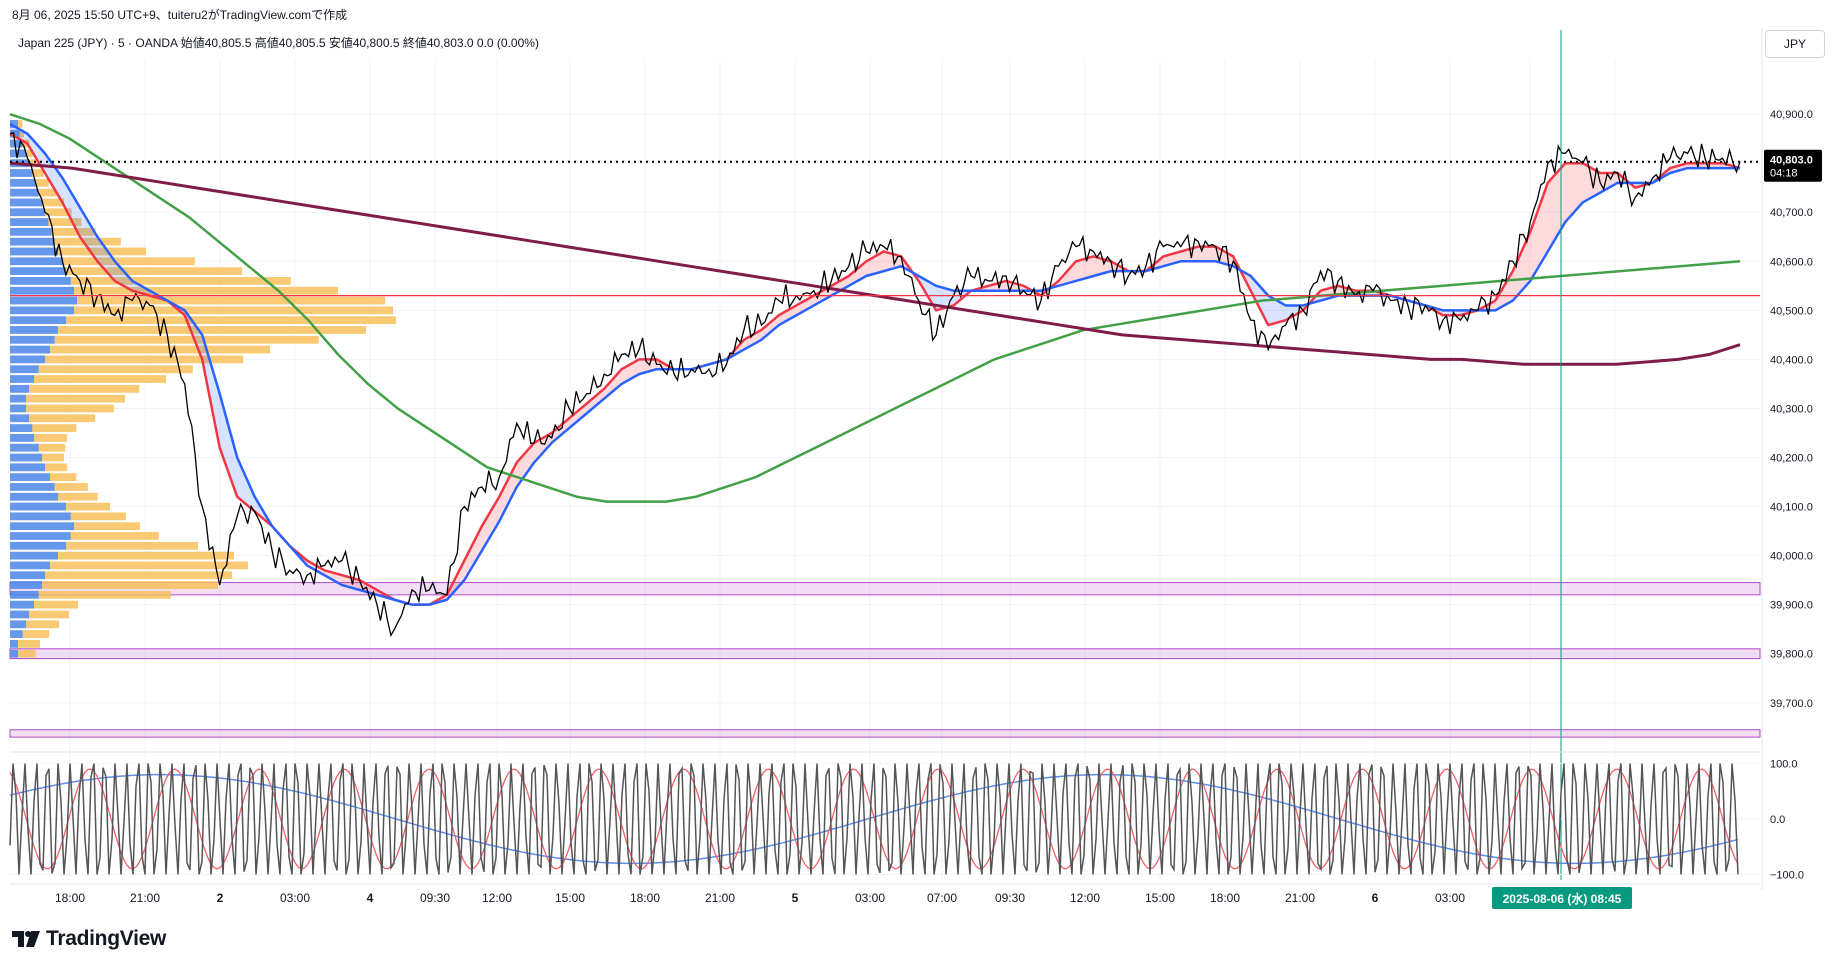 The width and height of the screenshot is (1835, 966). What do you see at coordinates (89, 938) in the screenshot?
I see `tradingview-logo: TradingView` at bounding box center [89, 938].